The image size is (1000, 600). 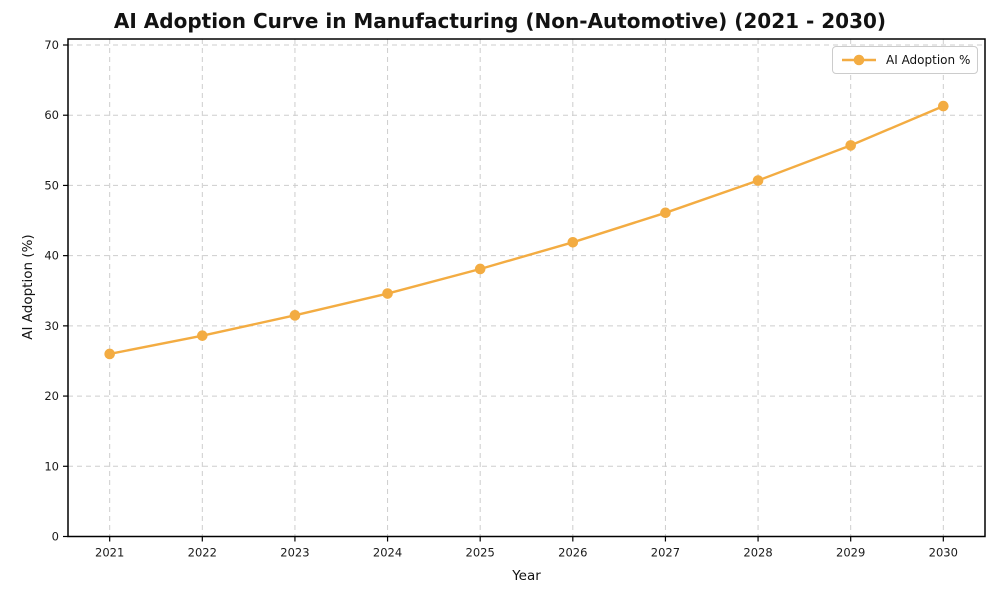 I want to click on y-tick-label: 20, so click(x=51, y=396).